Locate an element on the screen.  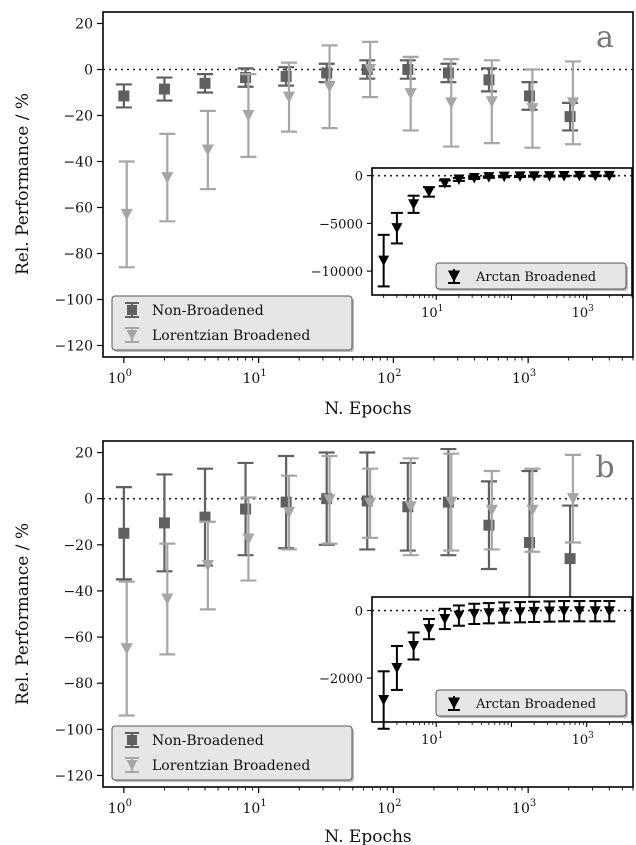
y-tick-label: −100 is located at coordinates (74, 730).